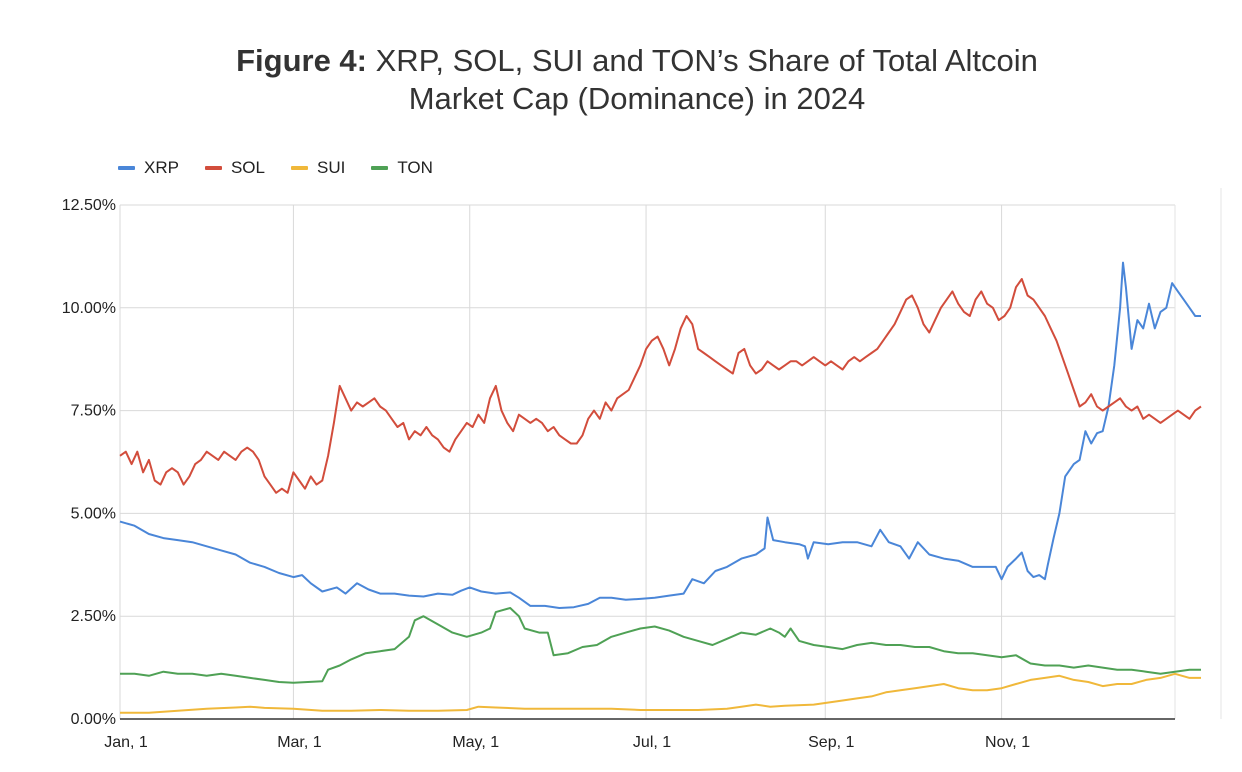 This screenshot has width=1242, height=772. I want to click on y-tick-label: 10.00%, so click(89, 308).